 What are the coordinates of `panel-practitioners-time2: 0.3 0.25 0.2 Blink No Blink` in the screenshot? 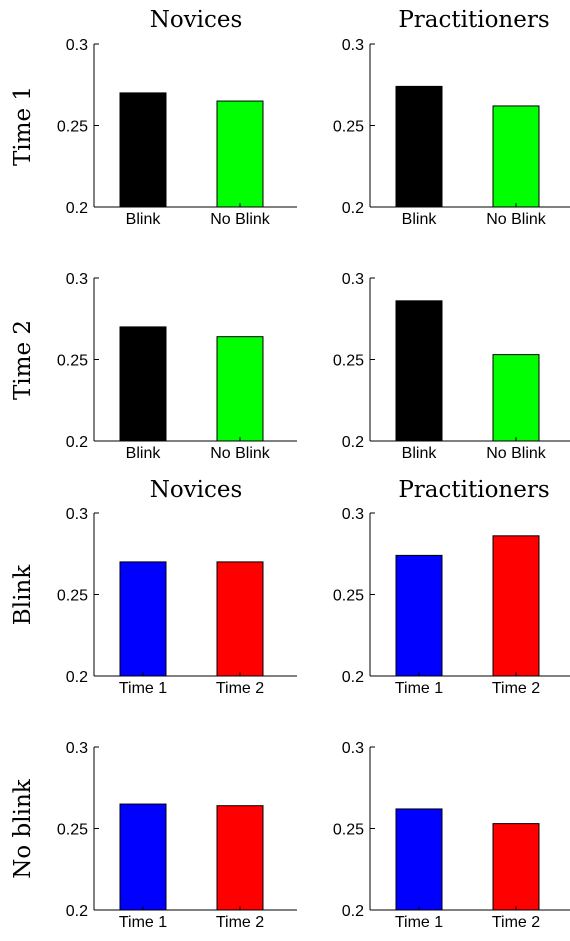 It's located at (451, 366).